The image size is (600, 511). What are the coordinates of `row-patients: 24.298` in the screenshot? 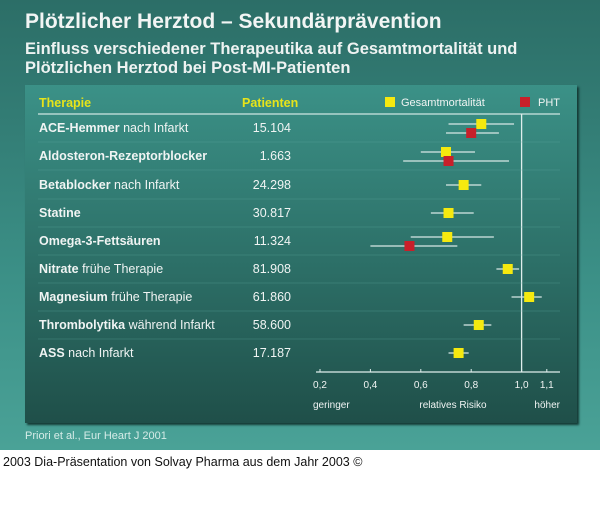 It's located at (272, 185).